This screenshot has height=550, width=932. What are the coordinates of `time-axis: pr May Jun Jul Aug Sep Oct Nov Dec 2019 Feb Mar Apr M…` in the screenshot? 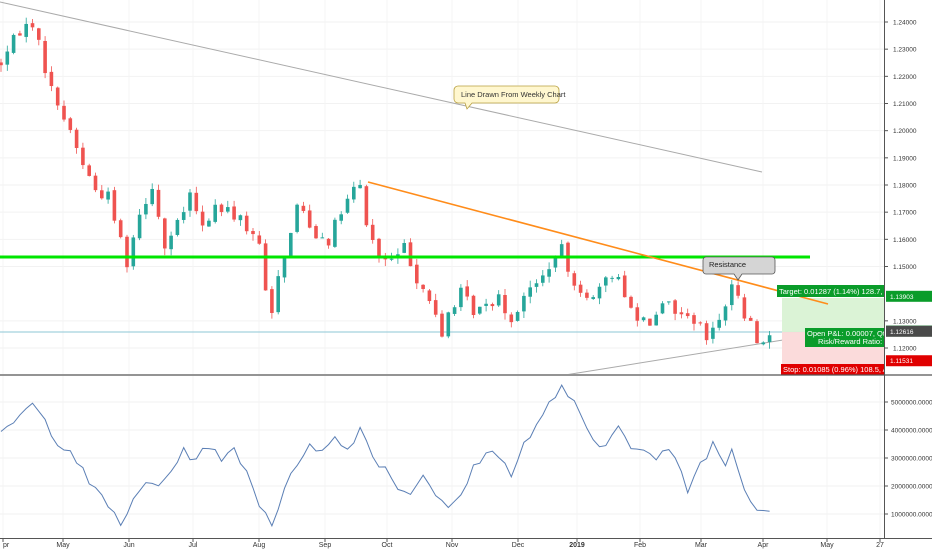 It's located at (443, 543).